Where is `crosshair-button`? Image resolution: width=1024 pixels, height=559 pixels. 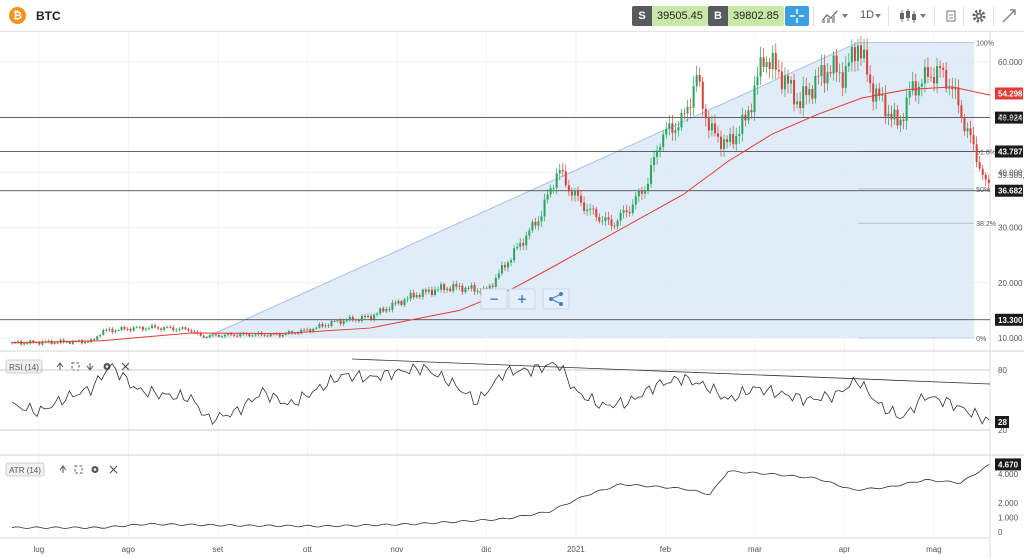
crosshair-button is located at coordinates (797, 16).